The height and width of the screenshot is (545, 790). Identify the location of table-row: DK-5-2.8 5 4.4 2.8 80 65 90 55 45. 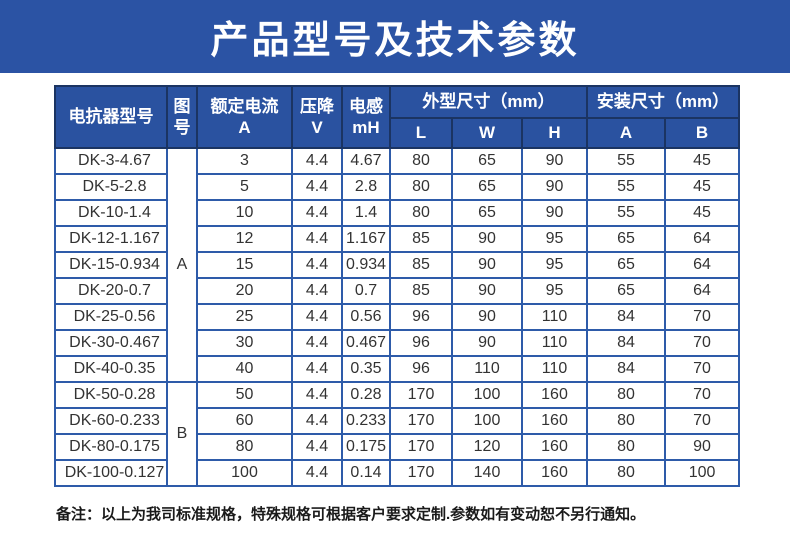
(397, 187).